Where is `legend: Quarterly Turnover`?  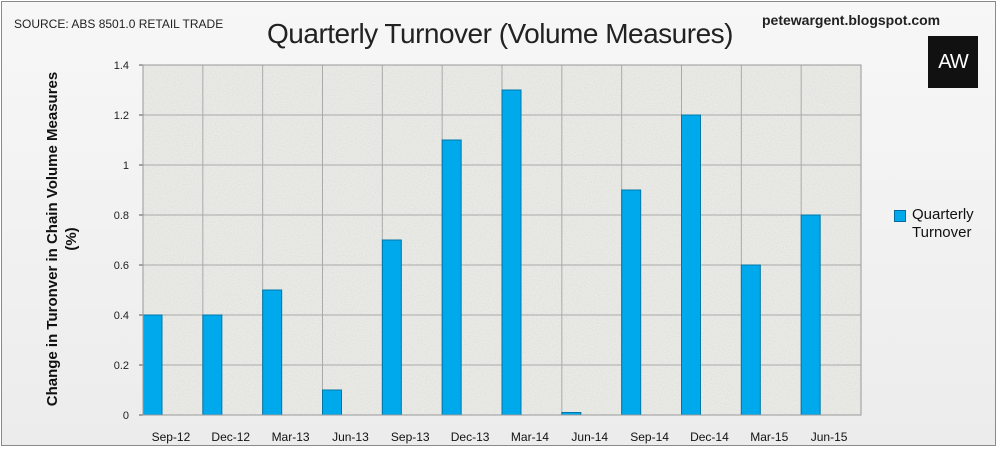
legend: Quarterly Turnover is located at coordinates (943, 224).